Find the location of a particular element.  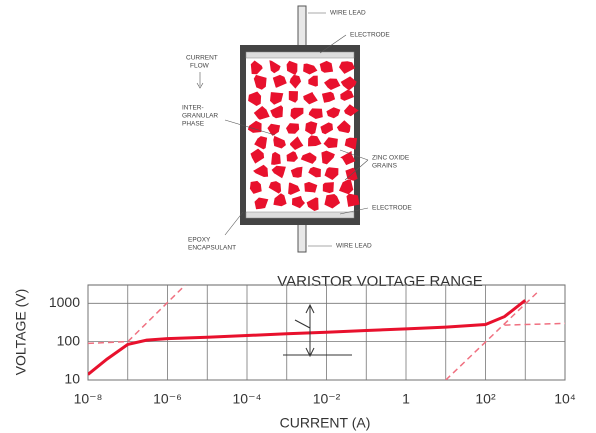

annotation: VARISTOR VOLTAGE RANGE is located at coordinates (380, 281).